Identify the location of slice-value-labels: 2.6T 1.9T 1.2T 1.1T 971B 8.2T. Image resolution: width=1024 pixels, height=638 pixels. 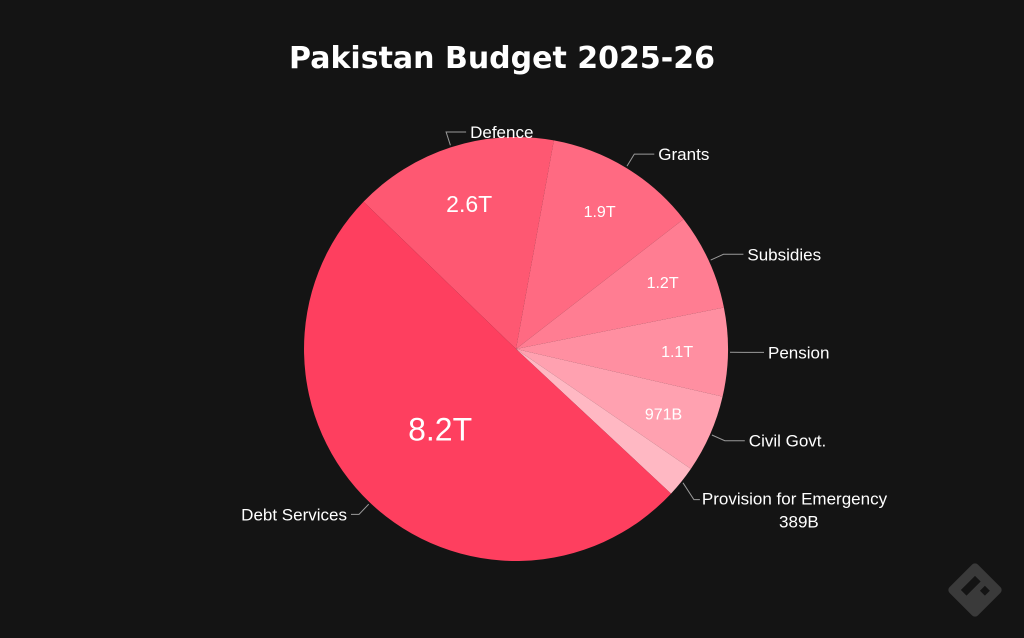
(550, 319).